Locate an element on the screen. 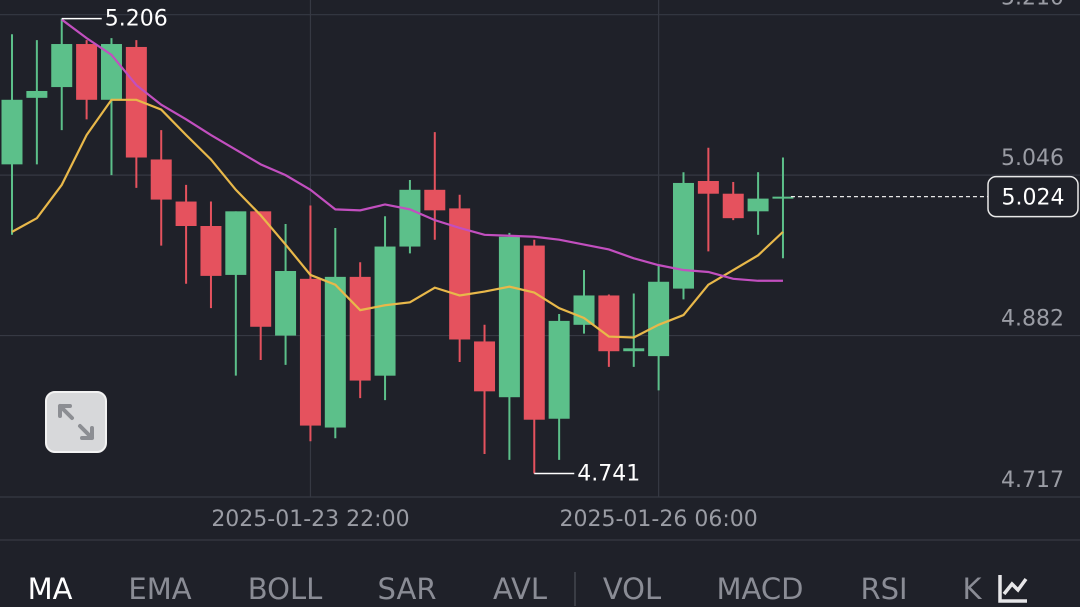 The height and width of the screenshot is (607, 1080). expand-button-bg is located at coordinates (76, 422).